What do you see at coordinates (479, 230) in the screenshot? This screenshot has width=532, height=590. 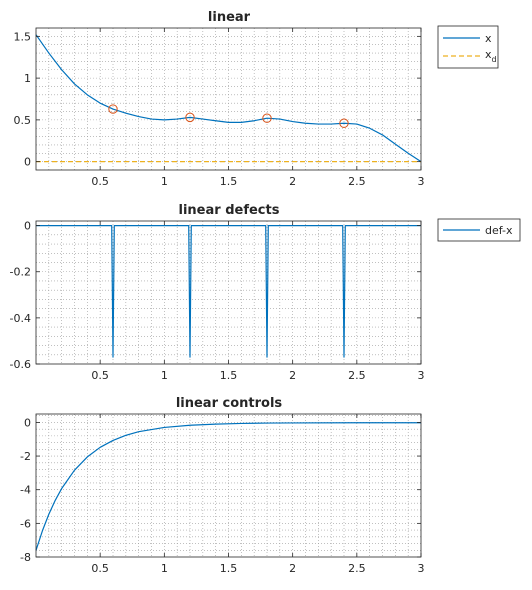 I see `legend: def-x` at bounding box center [479, 230].